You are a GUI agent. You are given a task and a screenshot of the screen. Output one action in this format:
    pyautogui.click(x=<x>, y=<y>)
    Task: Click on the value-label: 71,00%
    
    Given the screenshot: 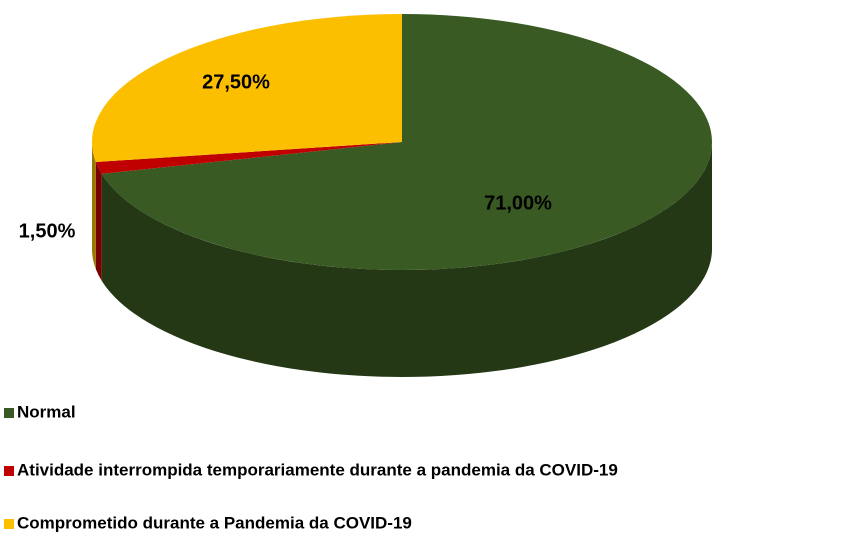 What is the action you would take?
    pyautogui.click(x=518, y=203)
    